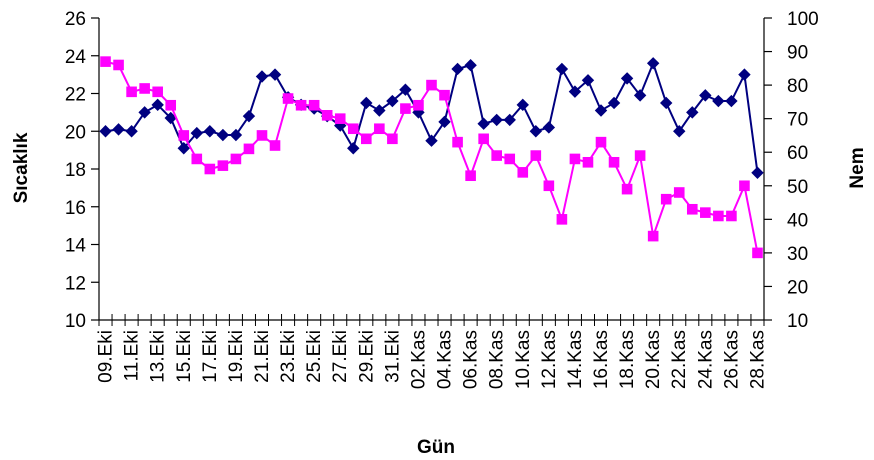  What do you see at coordinates (262, 356) in the screenshot?
I see `x-tick-label: 21.Eki` at bounding box center [262, 356].